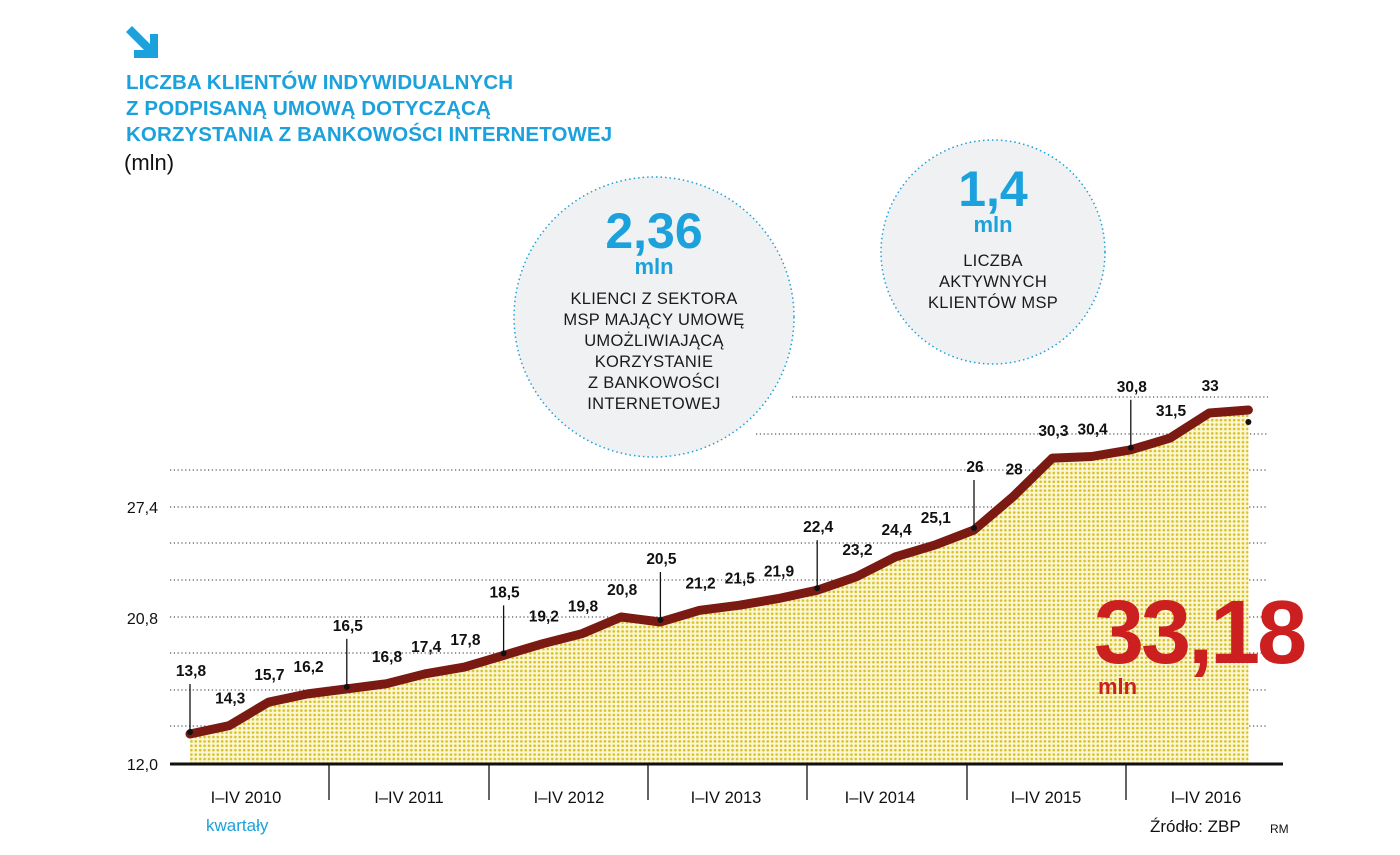  Describe the element at coordinates (818, 527) in the screenshot. I see `data-label: 22,4` at that location.